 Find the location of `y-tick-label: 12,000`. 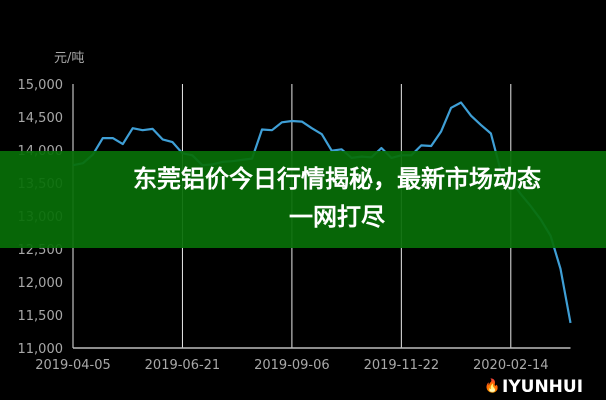

y-tick-label: 12,000 is located at coordinates (41, 283).